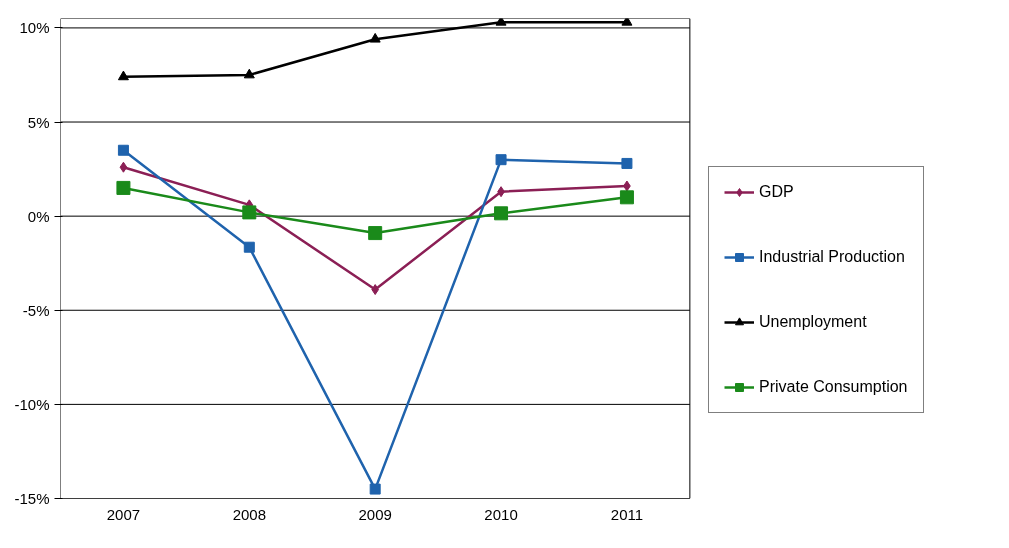 The height and width of the screenshot is (548, 1009). Describe the element at coordinates (776, 192) in the screenshot. I see `legend-label: GDP` at that location.